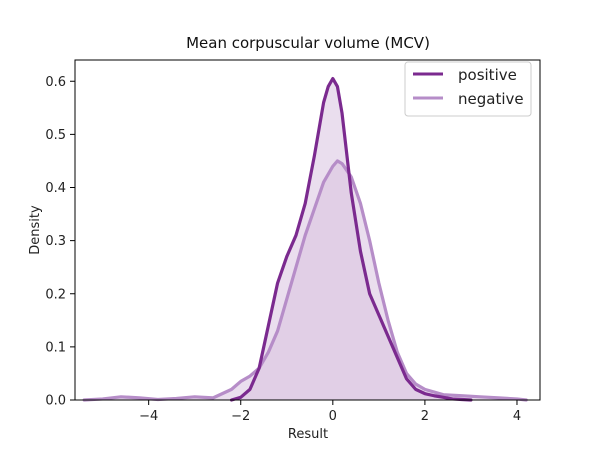 Image resolution: width=600 pixels, height=450 pixels. What do you see at coordinates (468, 89) in the screenshot?
I see `legend: positive negative` at bounding box center [468, 89].